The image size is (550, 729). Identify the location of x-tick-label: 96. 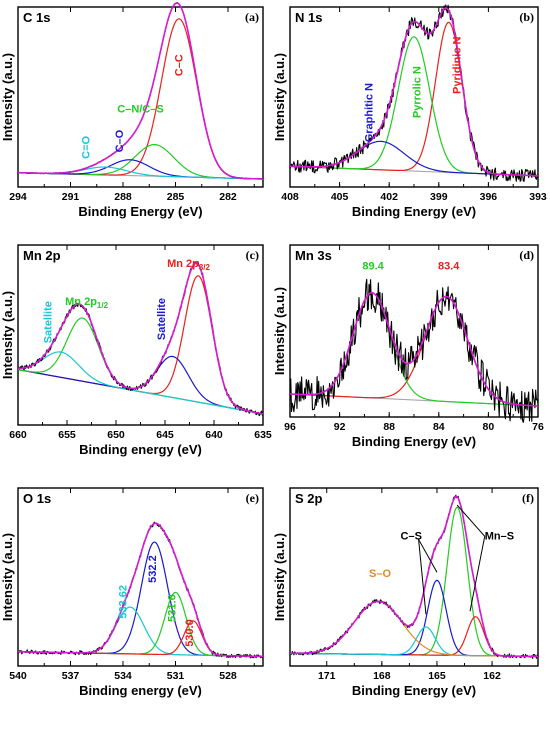
(290, 427).